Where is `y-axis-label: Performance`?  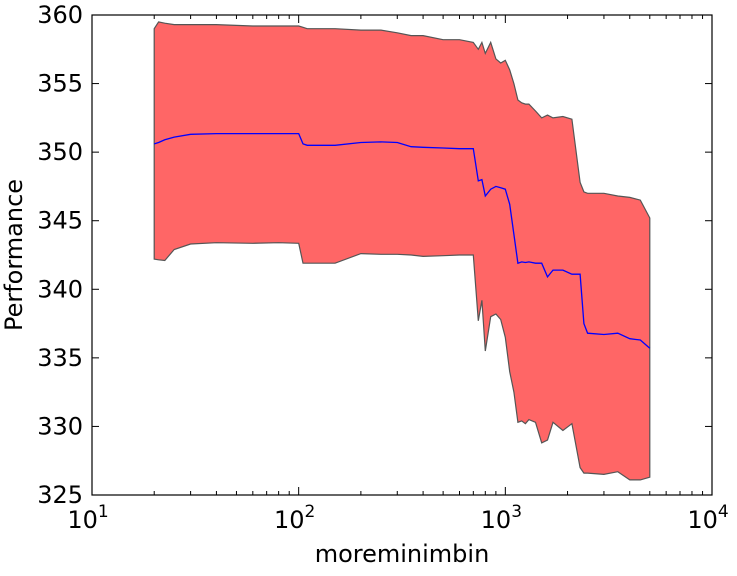 y-axis-label: Performance is located at coordinates (14, 255).